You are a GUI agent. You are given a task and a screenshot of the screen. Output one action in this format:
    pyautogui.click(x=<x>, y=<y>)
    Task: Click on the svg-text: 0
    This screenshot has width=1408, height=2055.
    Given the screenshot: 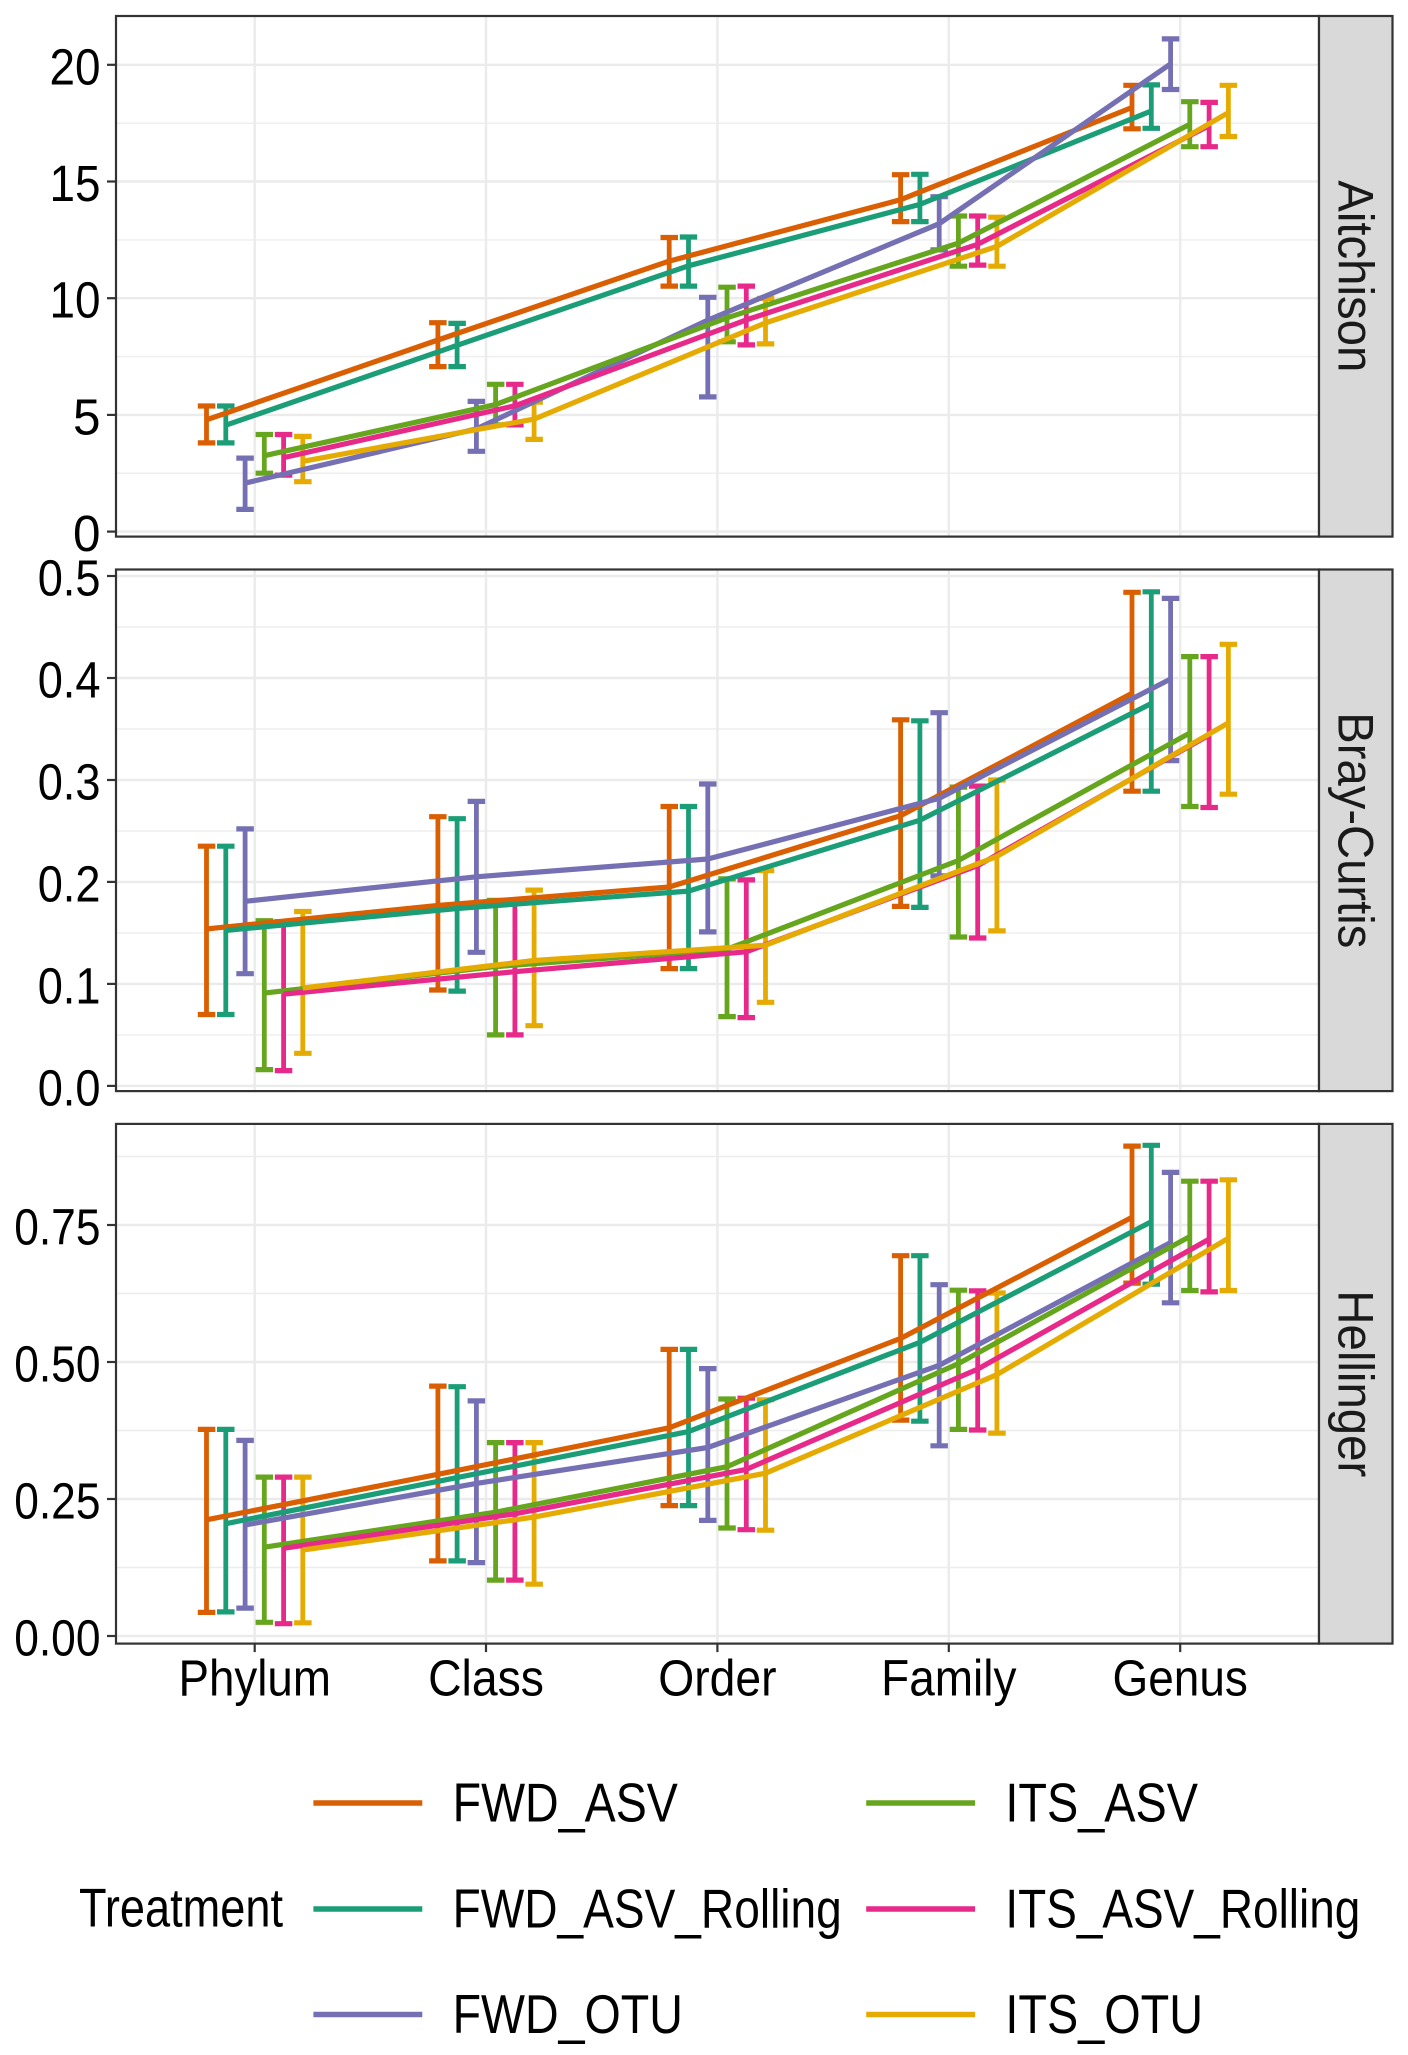 What is the action you would take?
    pyautogui.click(x=87, y=533)
    